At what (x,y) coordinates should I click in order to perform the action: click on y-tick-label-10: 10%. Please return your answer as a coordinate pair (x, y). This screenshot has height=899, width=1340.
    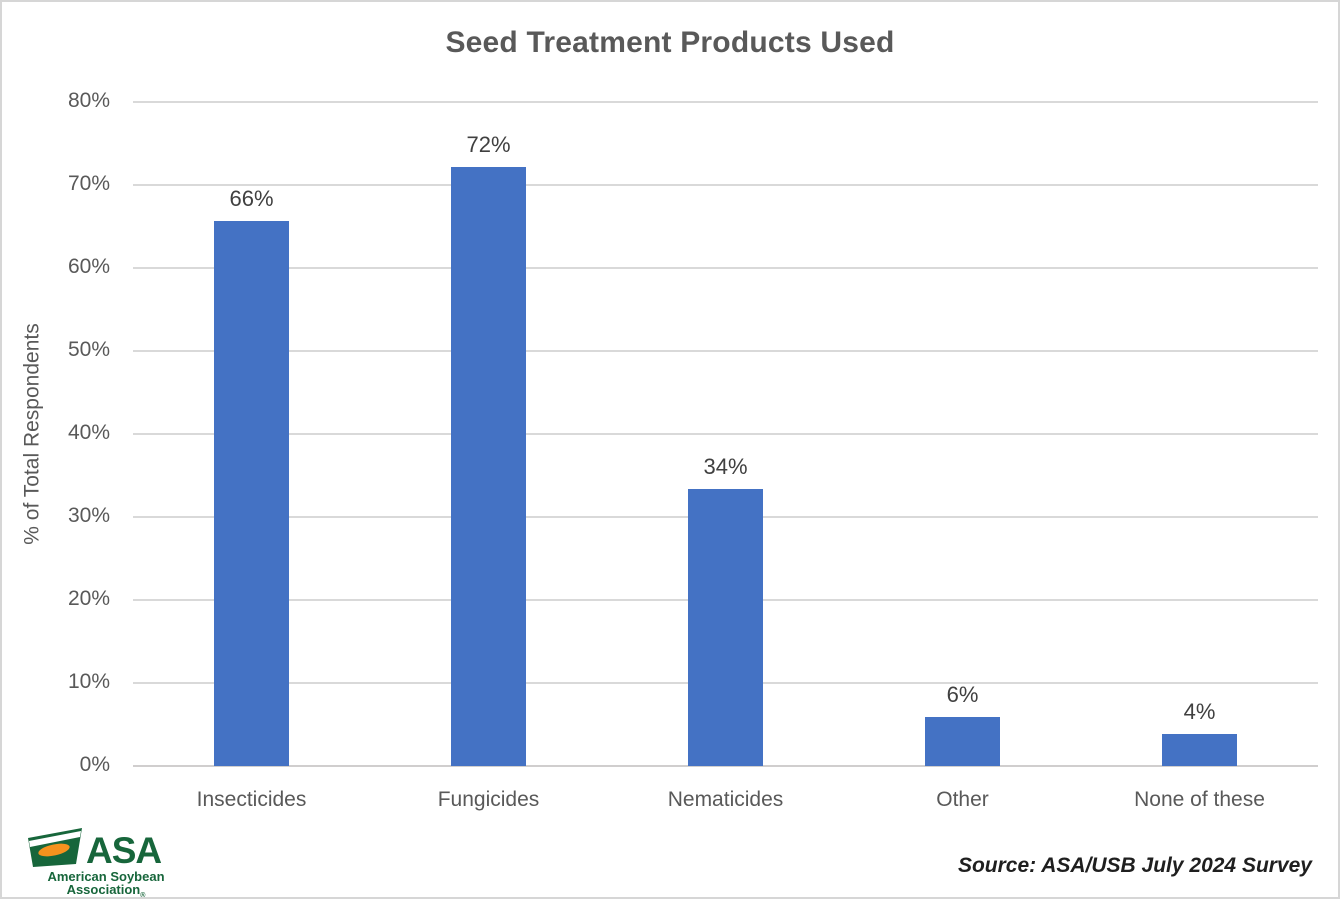
    Looking at the image, I should click on (88, 681).